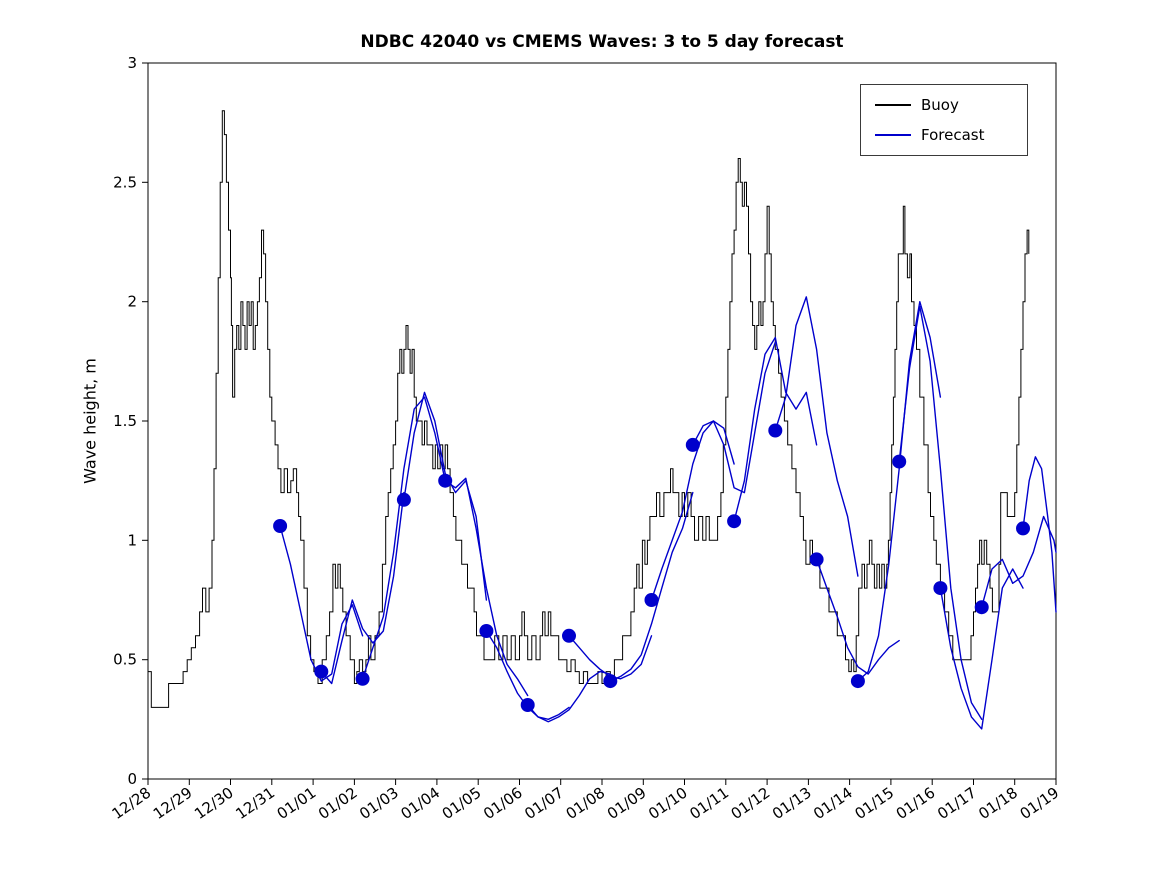  What do you see at coordinates (792, 804) in the screenshot?
I see `x-tick-label: 01/13` at bounding box center [792, 804].